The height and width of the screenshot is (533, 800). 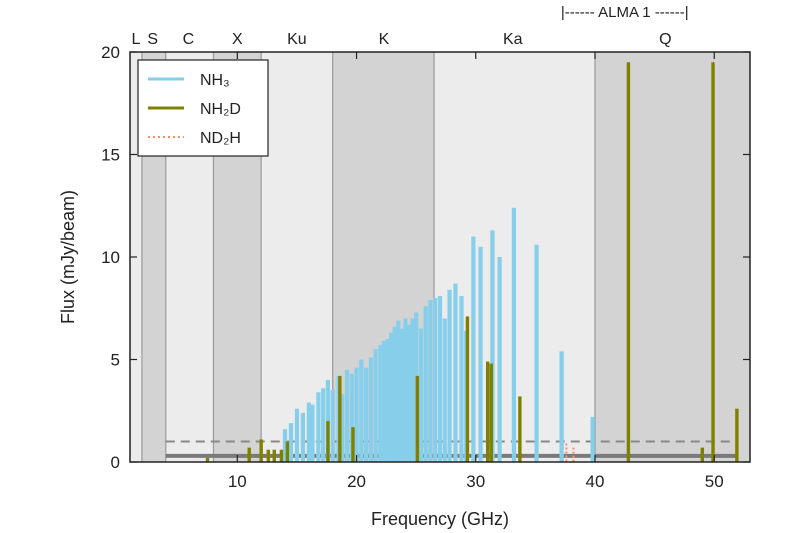 I want to click on band-labels: L S C X Ku K Ka Q, so click(x=402, y=39).